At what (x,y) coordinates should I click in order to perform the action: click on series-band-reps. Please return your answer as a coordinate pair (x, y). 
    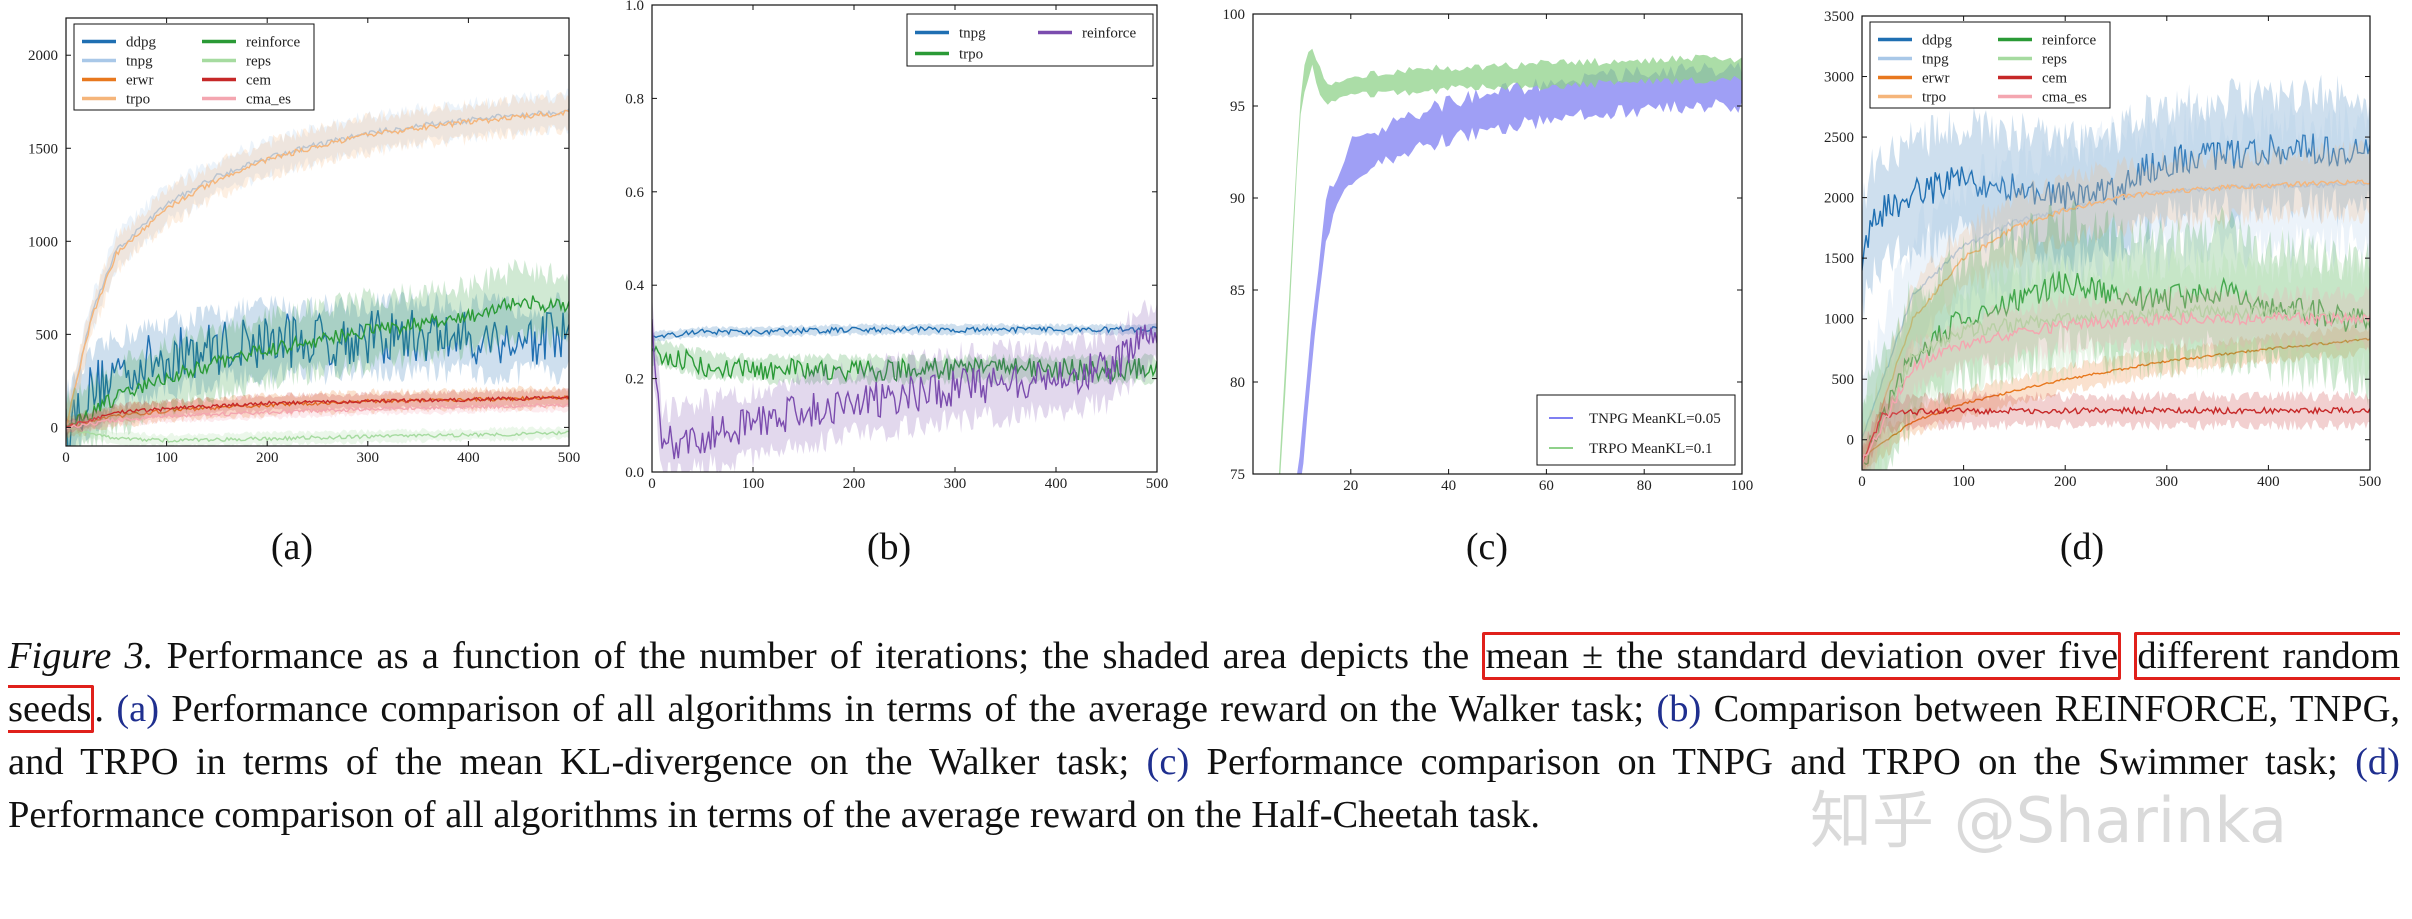
    Looking at the image, I should click on (2116, 358).